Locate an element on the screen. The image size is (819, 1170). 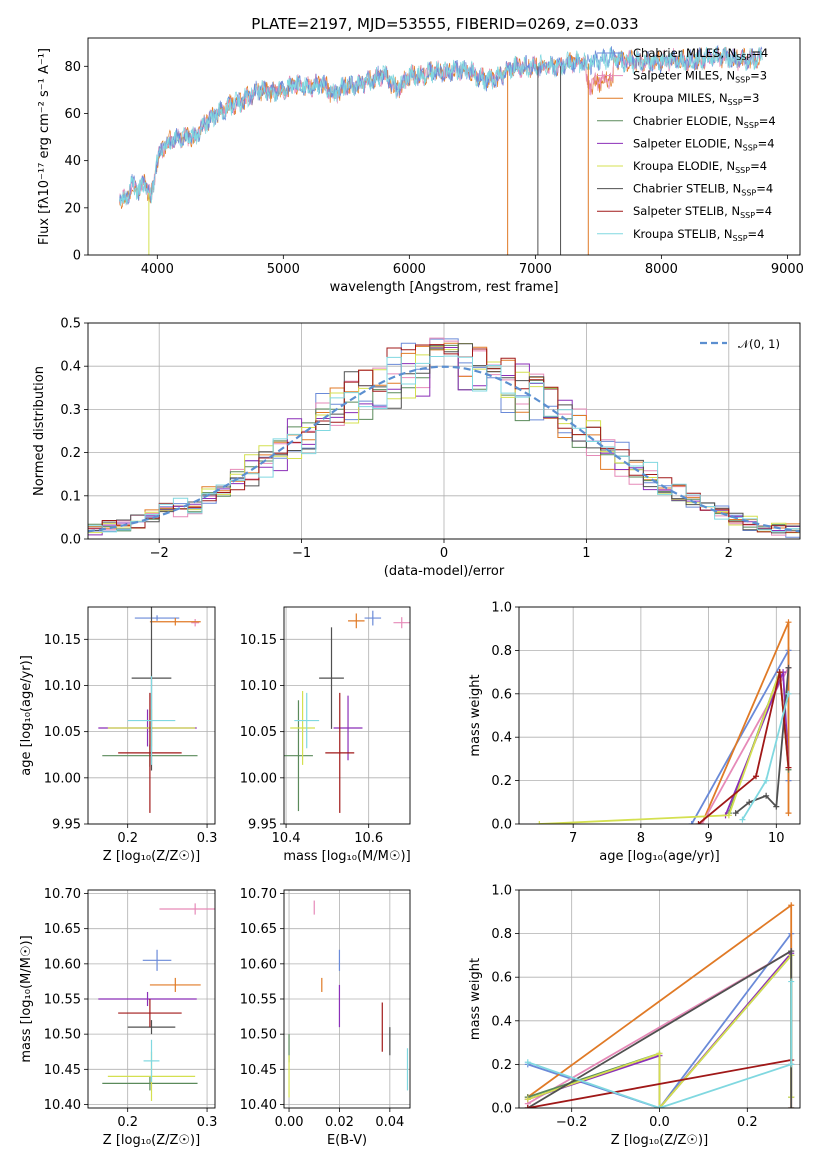
x-axis-label: mass [log₁₀(M/M☉)] is located at coordinates (346, 856).